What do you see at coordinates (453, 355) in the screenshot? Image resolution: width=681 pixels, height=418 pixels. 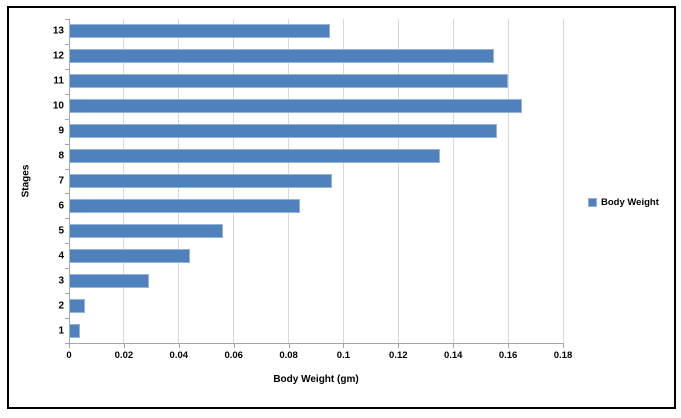 I see `x-tick-label-0.14: 0.14` at bounding box center [453, 355].